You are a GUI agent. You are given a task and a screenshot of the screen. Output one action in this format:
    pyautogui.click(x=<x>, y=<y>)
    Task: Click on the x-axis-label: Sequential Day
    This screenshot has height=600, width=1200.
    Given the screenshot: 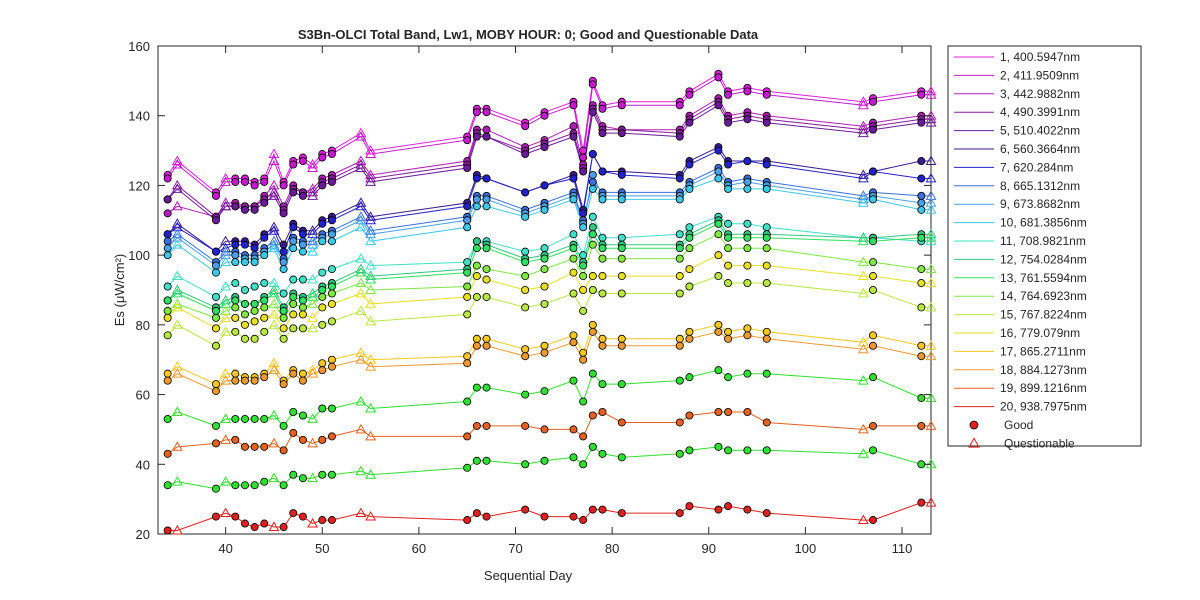 What is the action you would take?
    pyautogui.click(x=528, y=575)
    